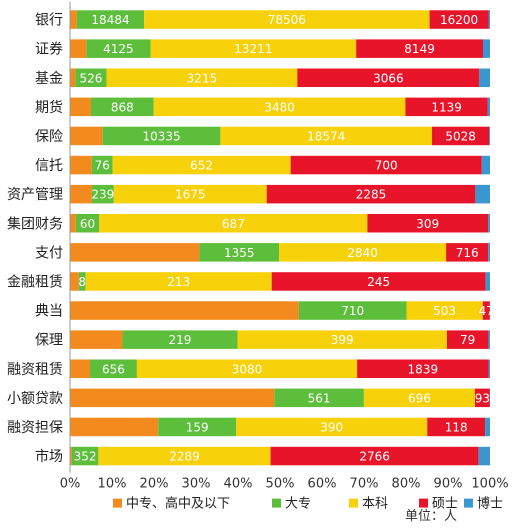  What do you see at coordinates (247, 369) in the screenshot?
I see `data-label: 3080` at bounding box center [247, 369].